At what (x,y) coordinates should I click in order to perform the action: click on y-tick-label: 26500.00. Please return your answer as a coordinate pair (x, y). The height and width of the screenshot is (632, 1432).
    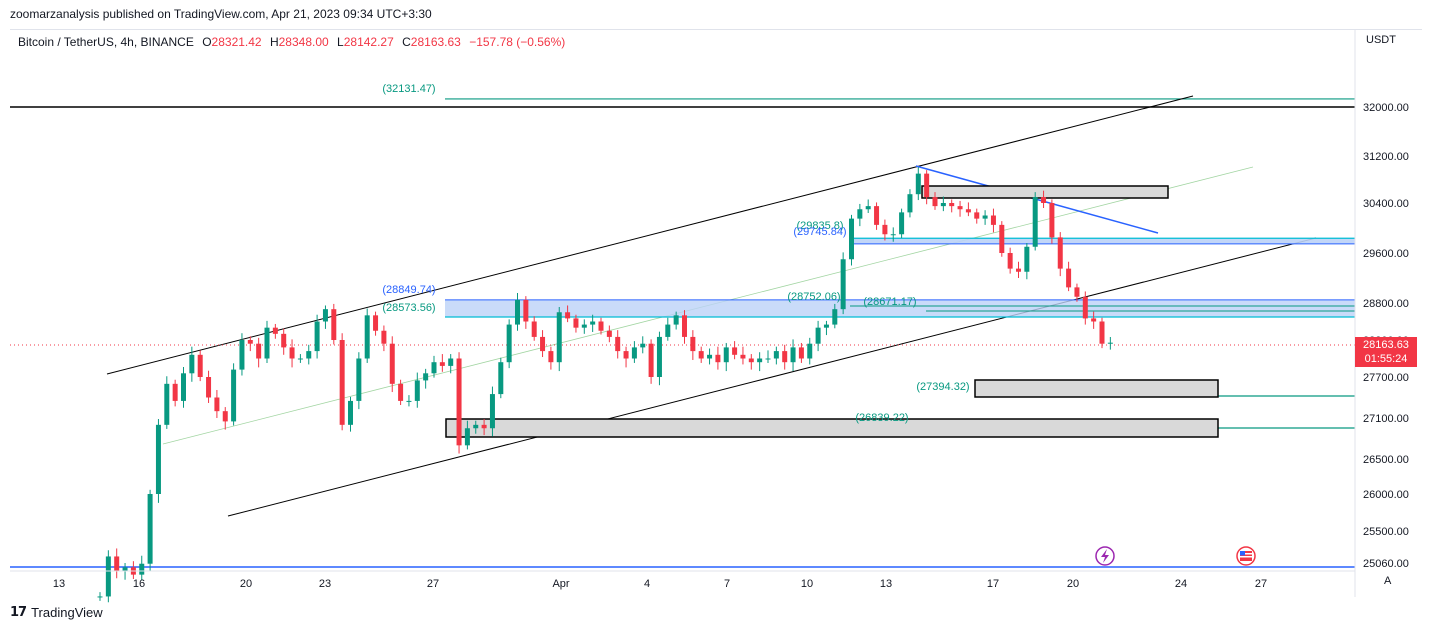
    Looking at the image, I should click on (1386, 460).